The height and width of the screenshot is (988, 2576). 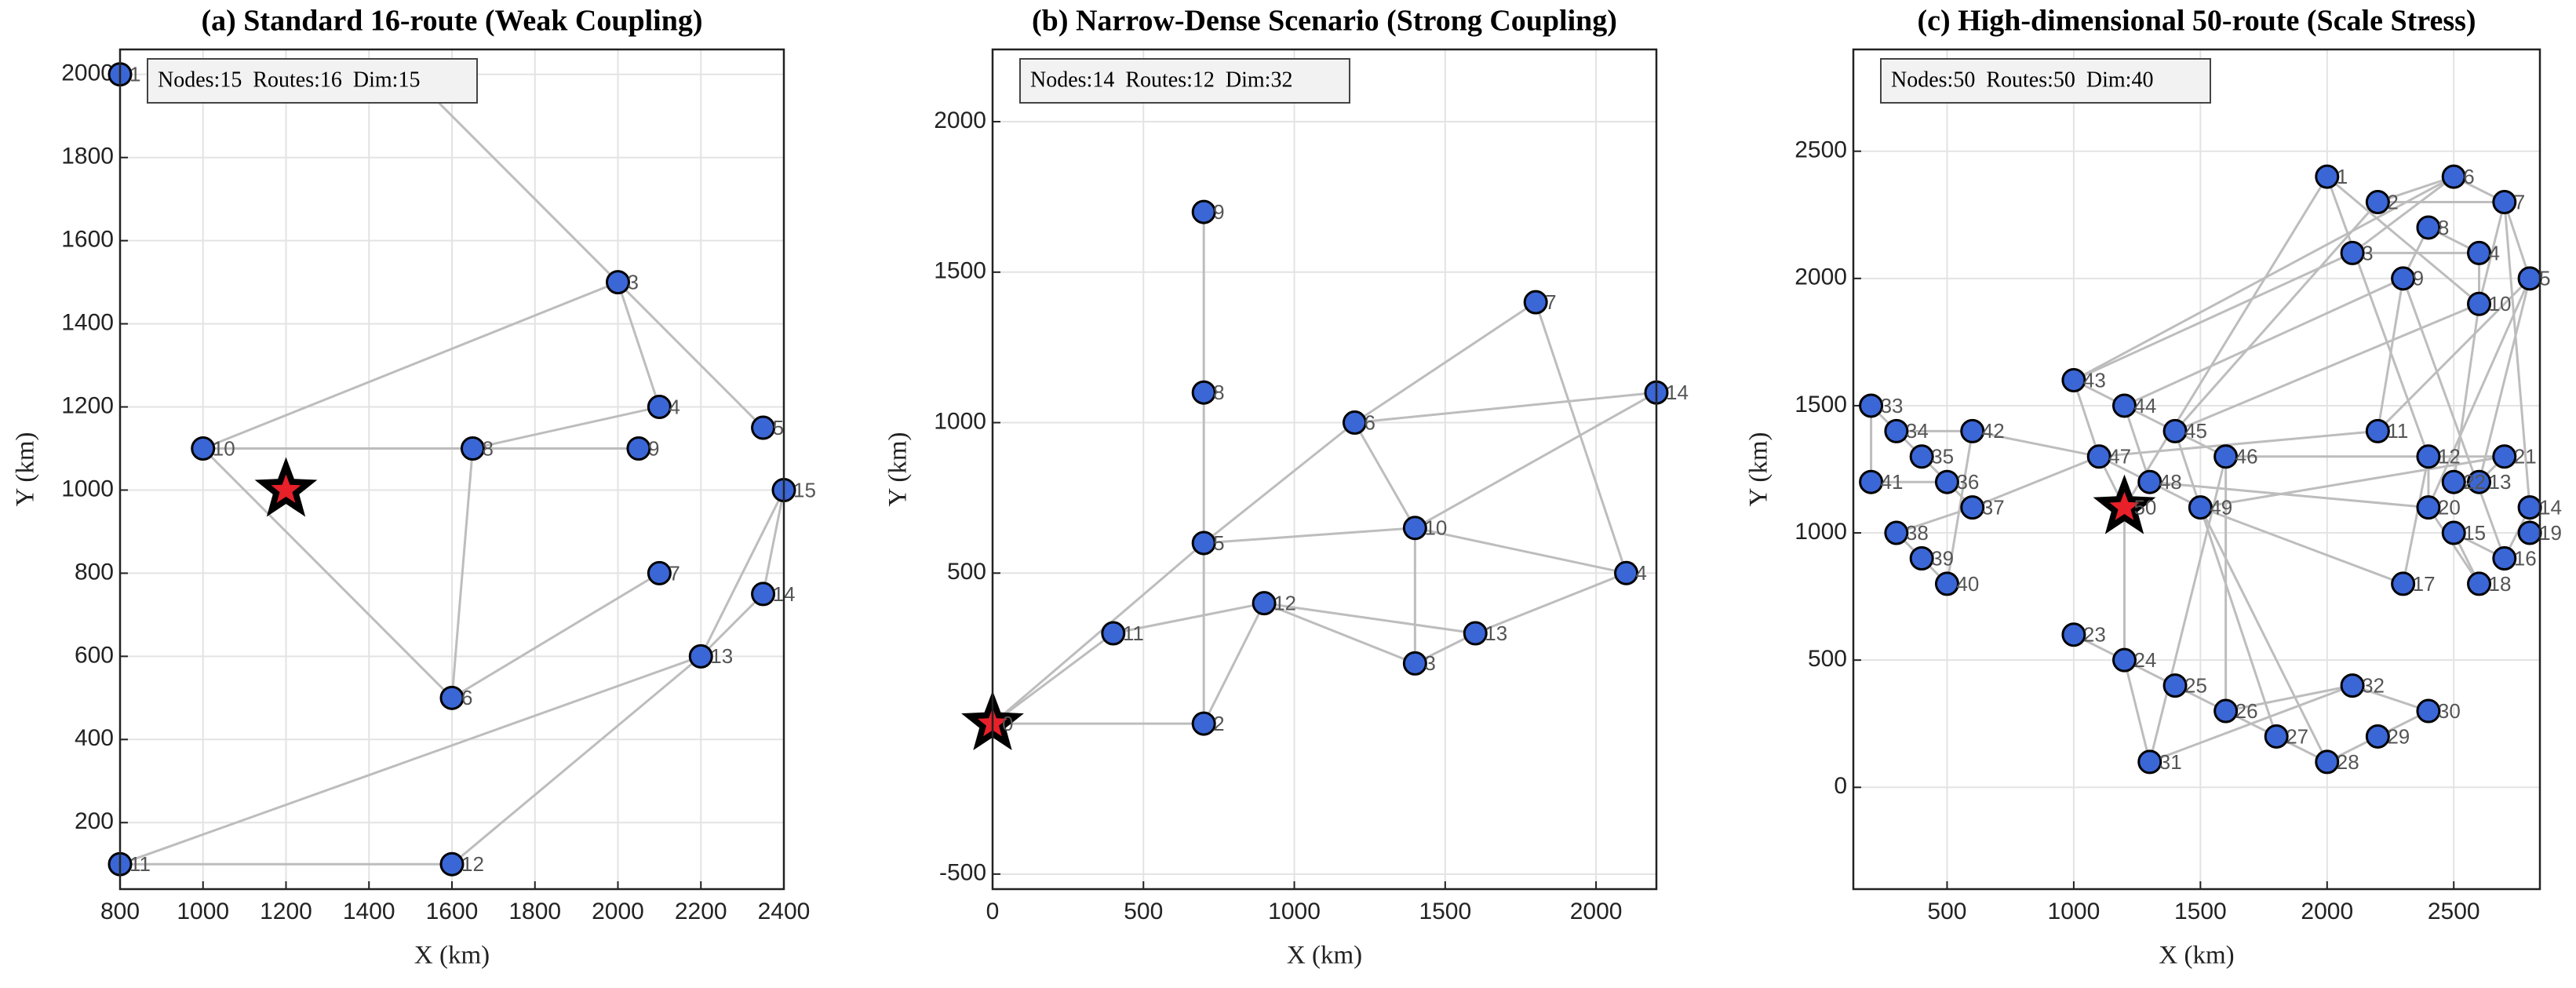 I want to click on x-tick-label: 1600, so click(x=452, y=911).